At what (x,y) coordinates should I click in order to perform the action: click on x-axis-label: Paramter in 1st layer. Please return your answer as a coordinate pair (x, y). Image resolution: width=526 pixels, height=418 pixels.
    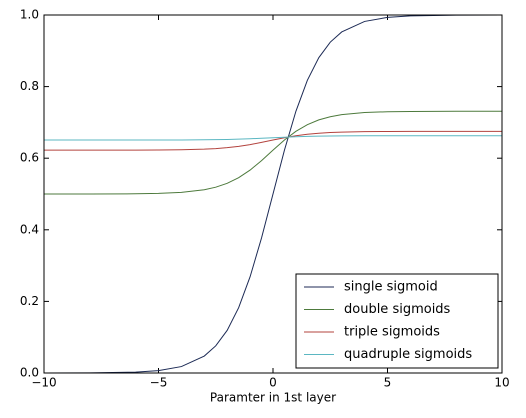
    Looking at the image, I should click on (273, 398).